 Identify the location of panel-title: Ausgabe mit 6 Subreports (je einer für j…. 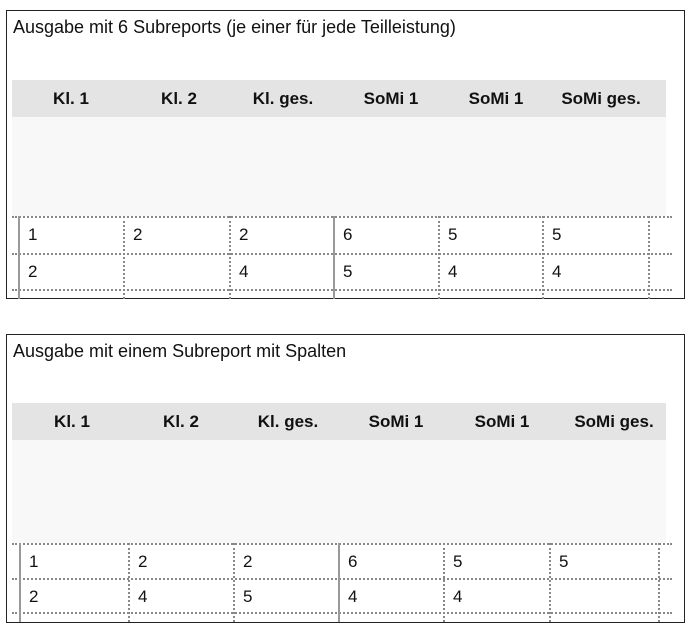
(234, 27).